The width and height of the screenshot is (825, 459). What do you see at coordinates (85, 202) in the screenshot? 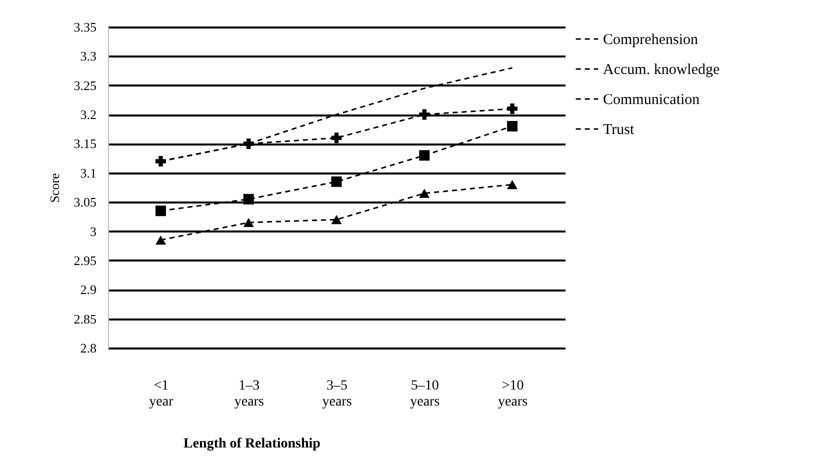
I see `y-tick-label: 3.05` at bounding box center [85, 202].